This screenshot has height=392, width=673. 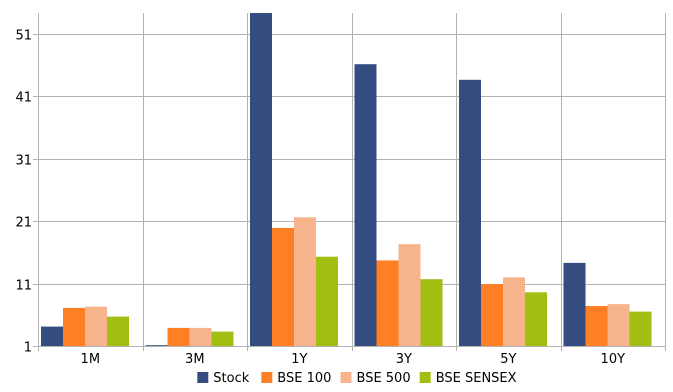 I want to click on y-tick-label: 51, so click(x=23, y=36).